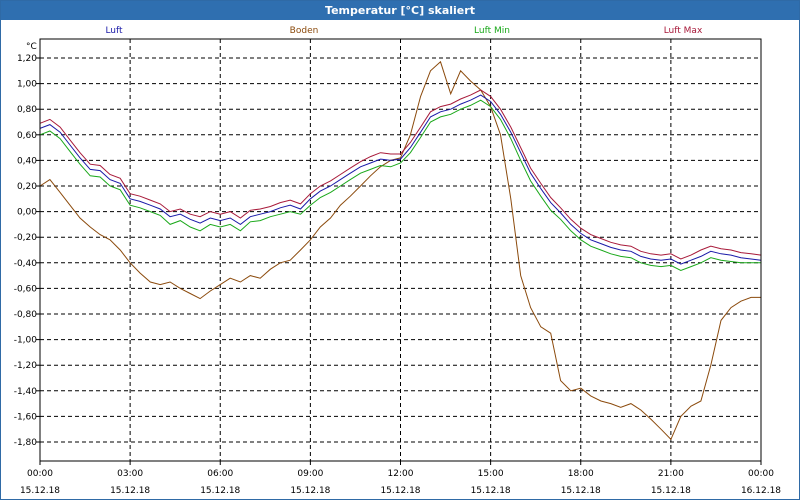  I want to click on y-tick-label: 0,40, so click(27, 161).